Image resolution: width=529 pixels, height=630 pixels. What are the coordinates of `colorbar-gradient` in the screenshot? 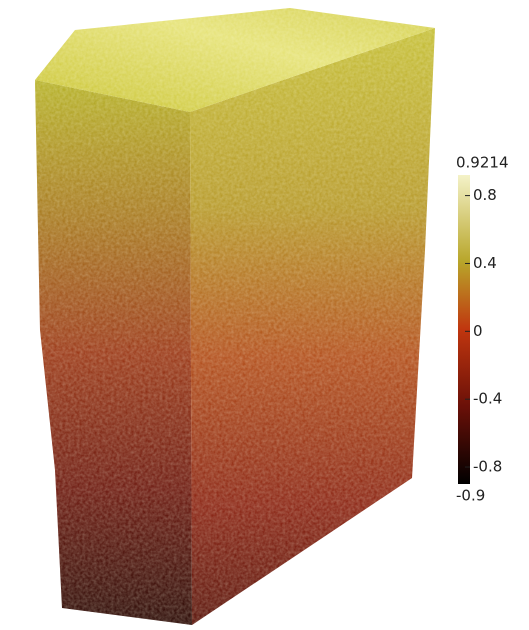 It's located at (464, 329).